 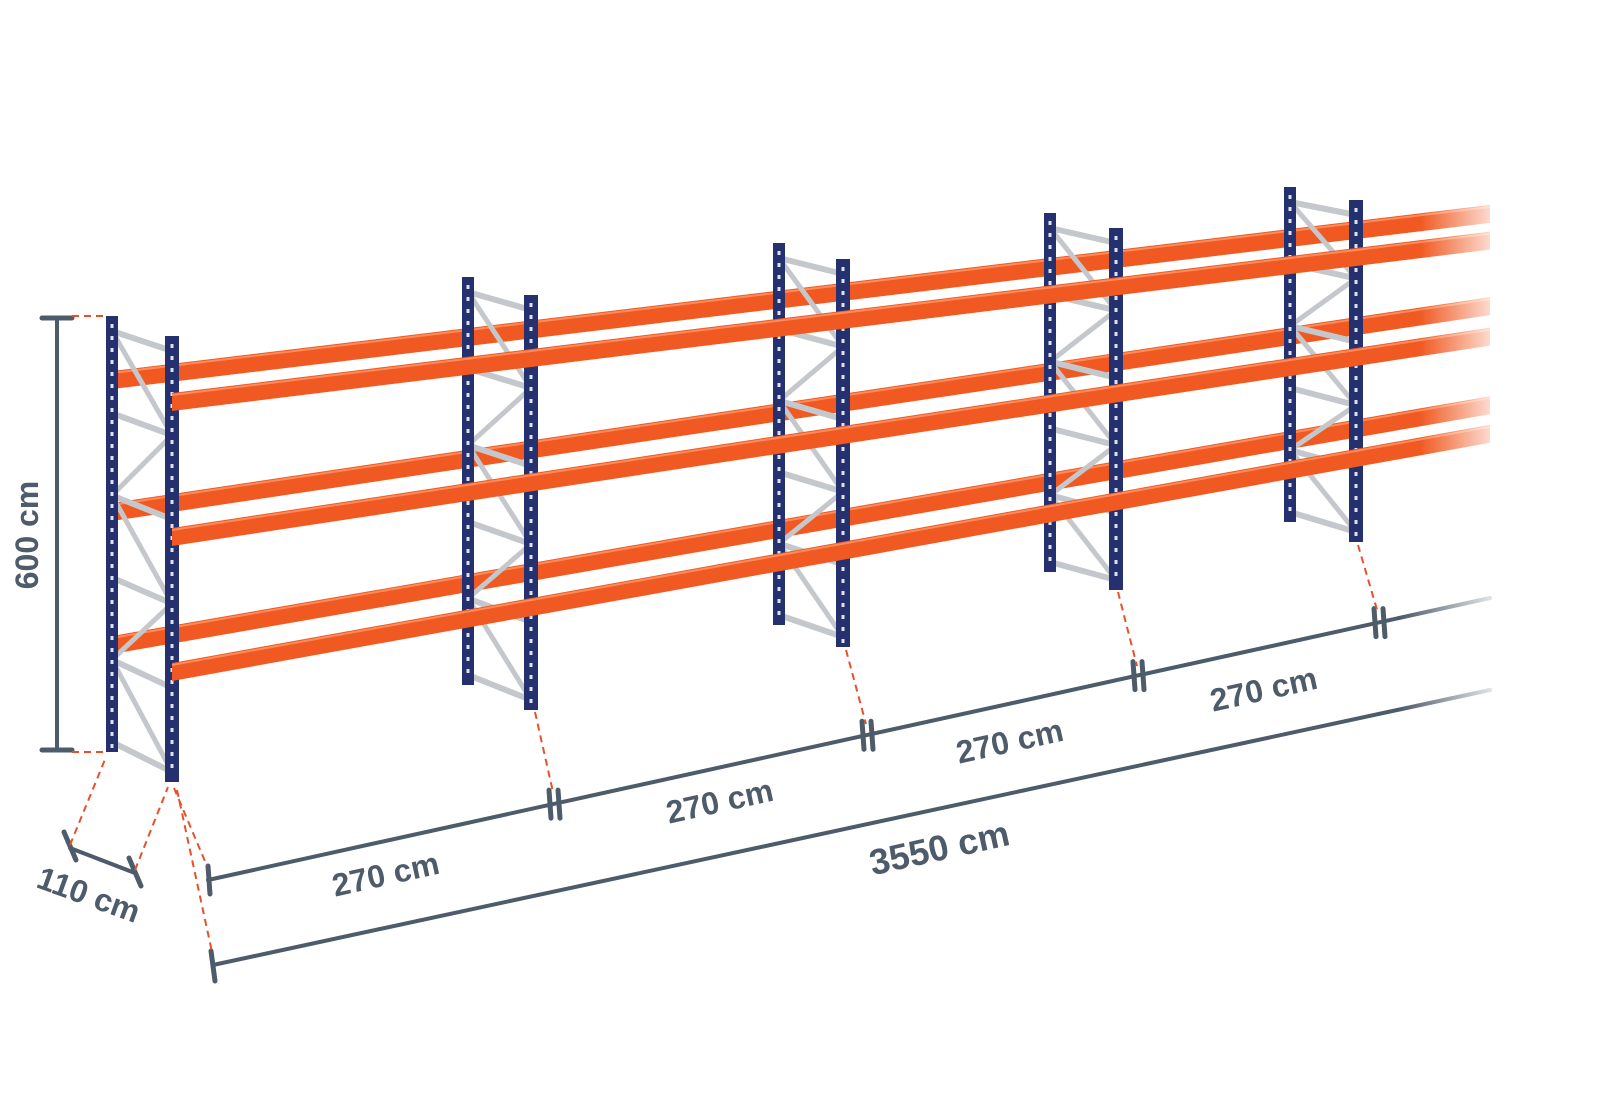 What do you see at coordinates (1010, 741) in the screenshot?
I see `bay-width-label-3: 270 cm` at bounding box center [1010, 741].